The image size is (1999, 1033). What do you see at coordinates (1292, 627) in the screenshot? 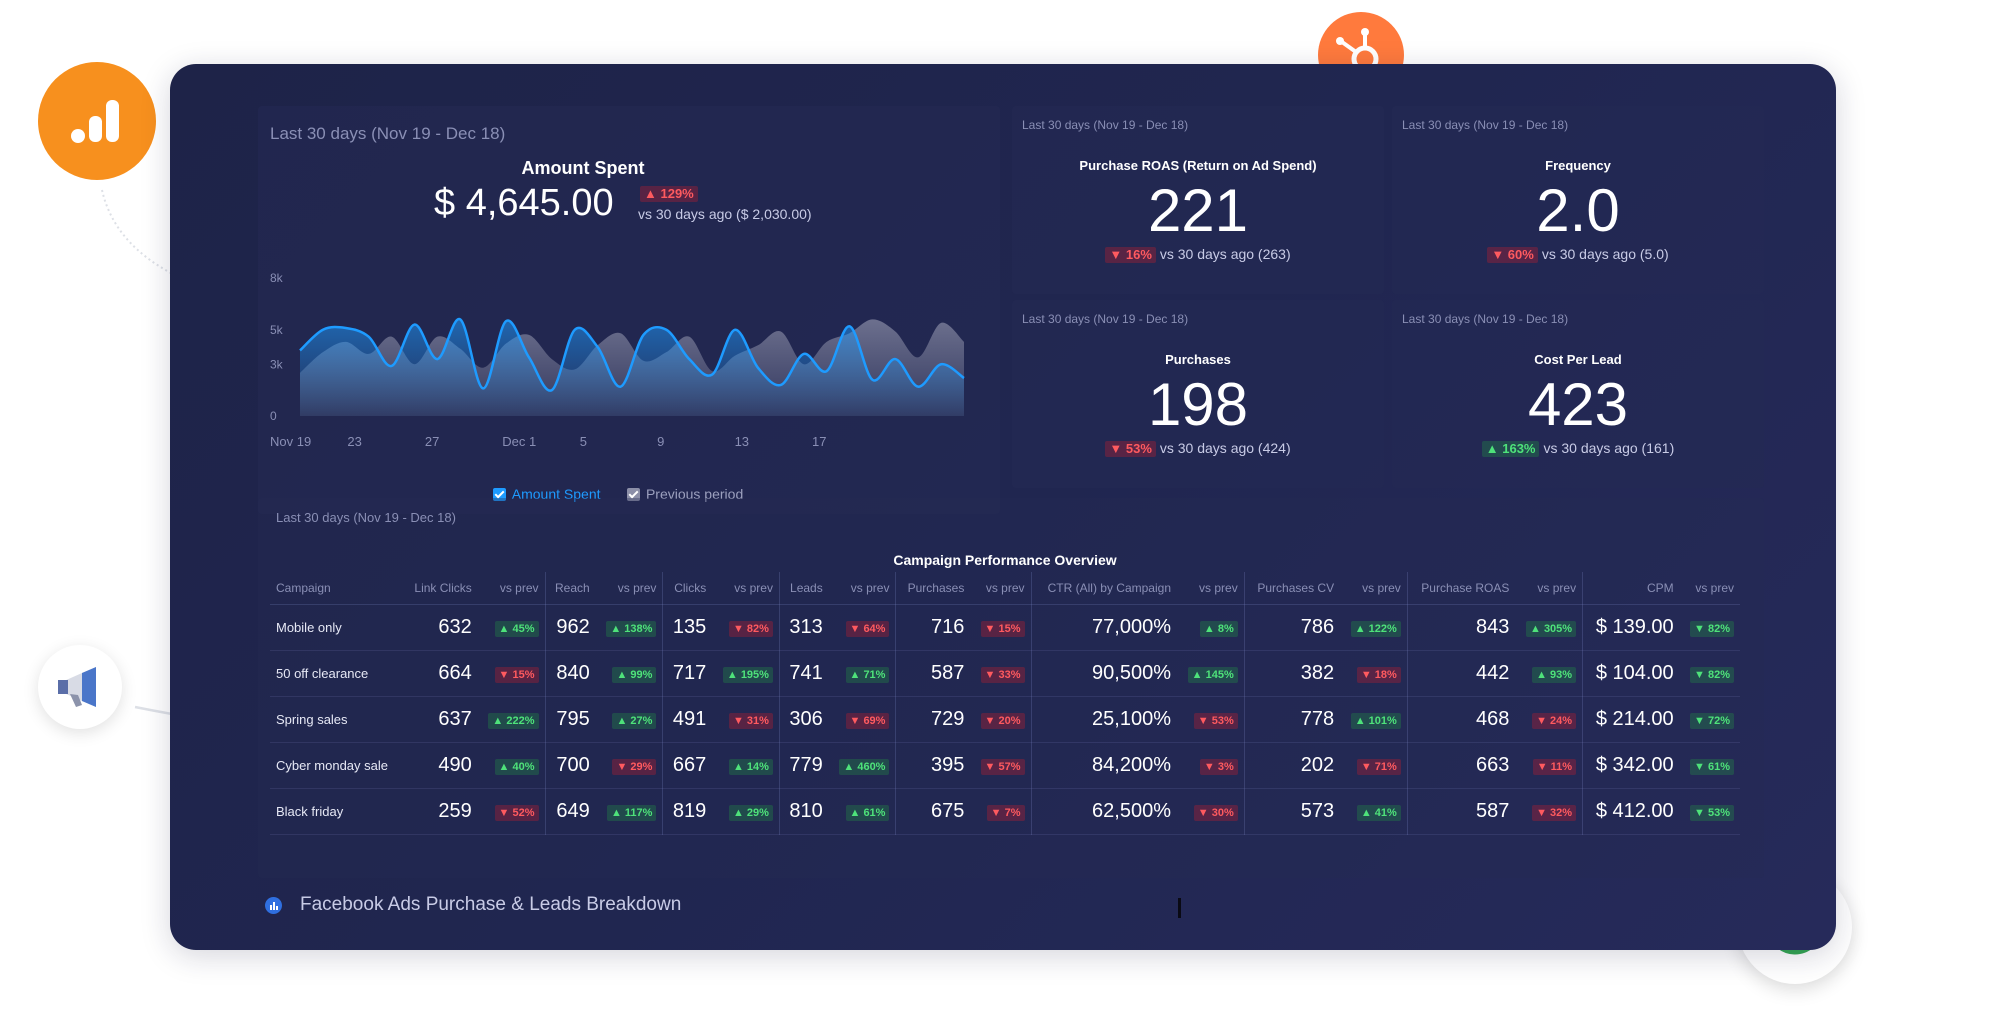
I see `cell-value: 786` at bounding box center [1292, 627].